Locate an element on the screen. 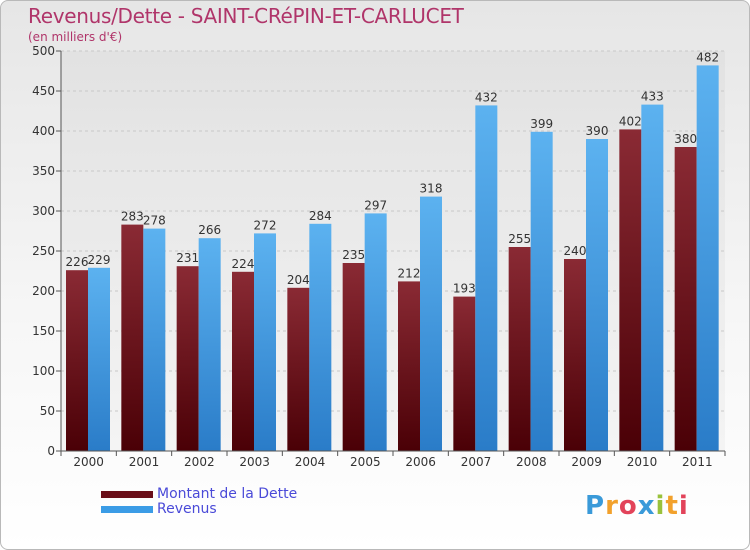  x-tick-label-2011: 2011 is located at coordinates (697, 462).